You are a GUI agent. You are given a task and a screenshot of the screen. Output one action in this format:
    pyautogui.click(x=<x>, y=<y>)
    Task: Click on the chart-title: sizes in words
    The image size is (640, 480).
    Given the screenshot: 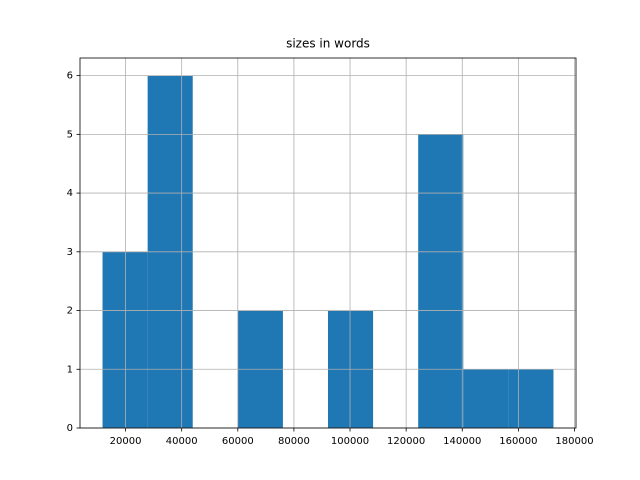 What is the action you would take?
    pyautogui.click(x=328, y=44)
    